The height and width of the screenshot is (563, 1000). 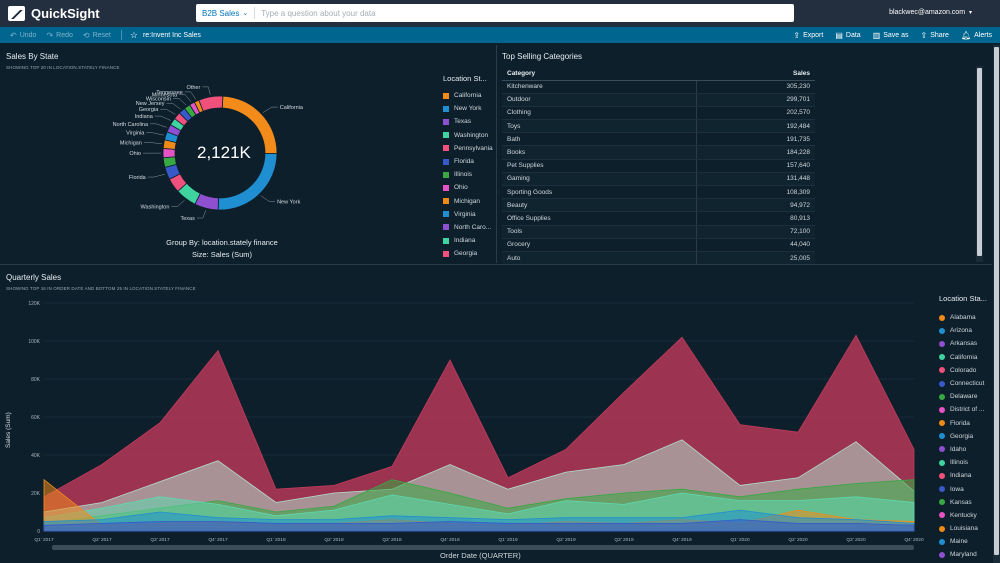 What do you see at coordinates (961, 515) in the screenshot?
I see `legend-item: Kentucky` at bounding box center [961, 515].